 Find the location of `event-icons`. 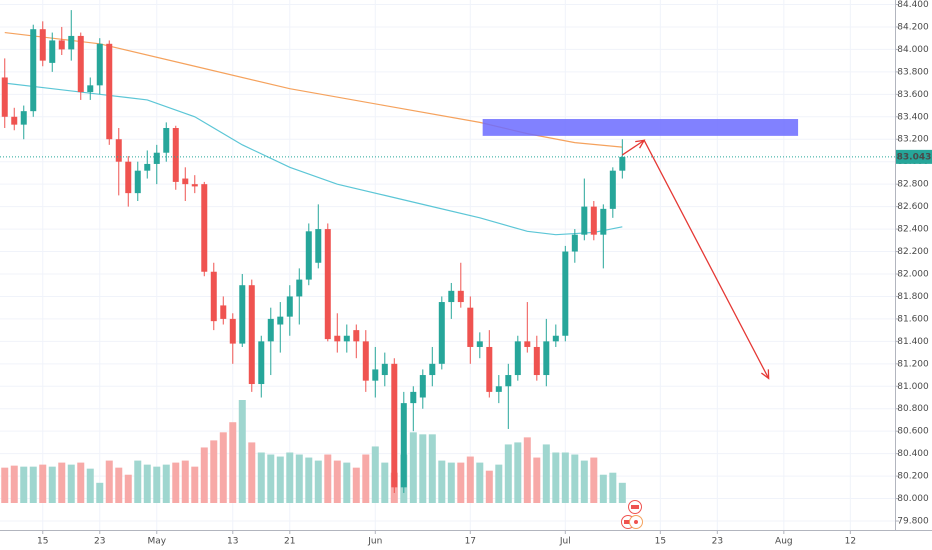

event-icons is located at coordinates (632, 514).